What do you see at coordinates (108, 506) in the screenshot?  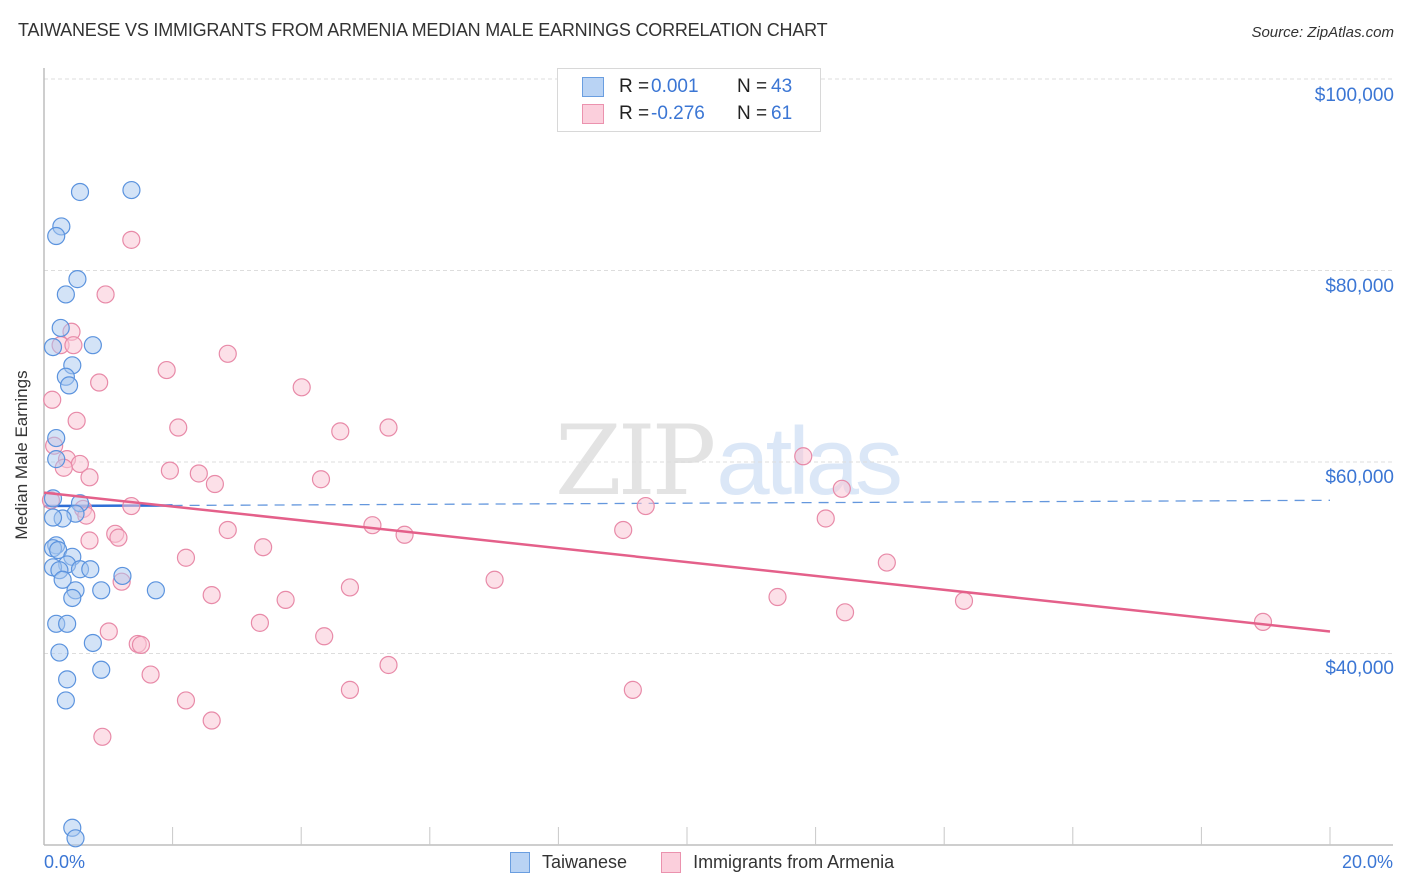 I see `trend-solid` at bounding box center [108, 506].